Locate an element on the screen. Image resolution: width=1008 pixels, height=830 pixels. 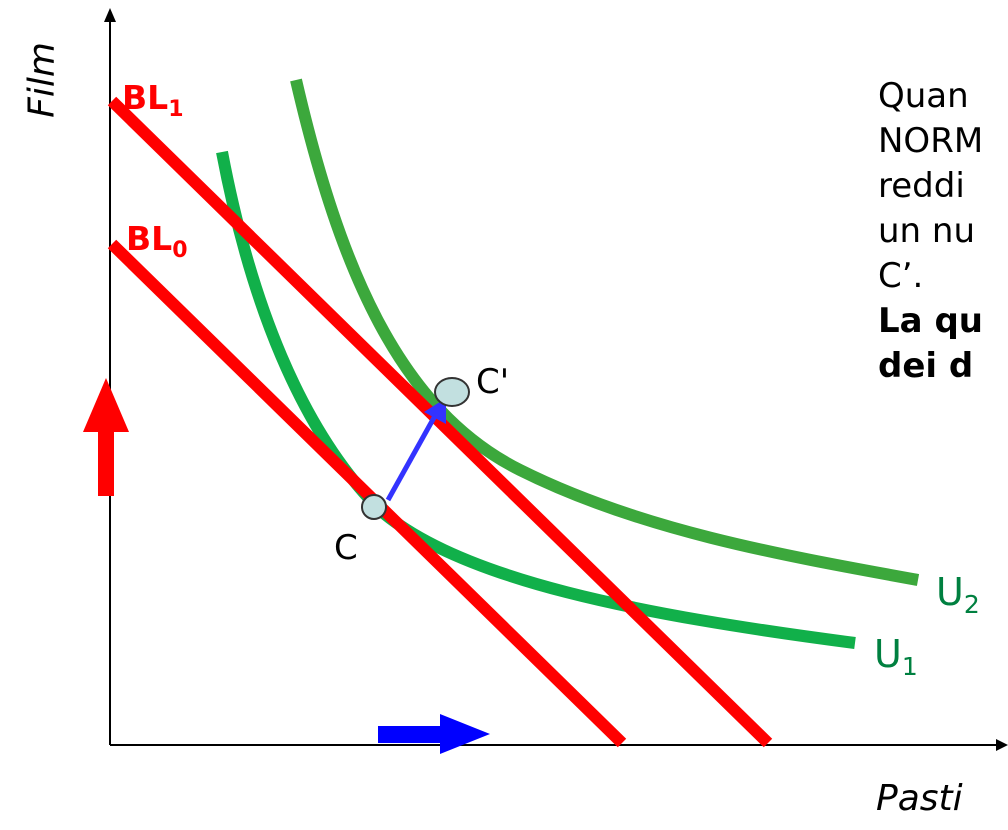
income-increase-up-arrow is located at coordinates (106, 437).